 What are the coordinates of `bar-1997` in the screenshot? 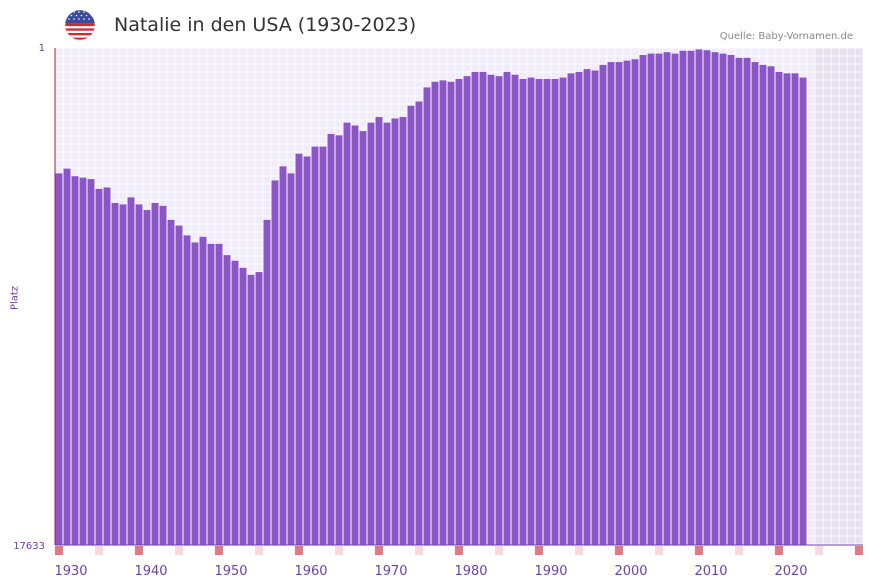 It's located at (611, 304).